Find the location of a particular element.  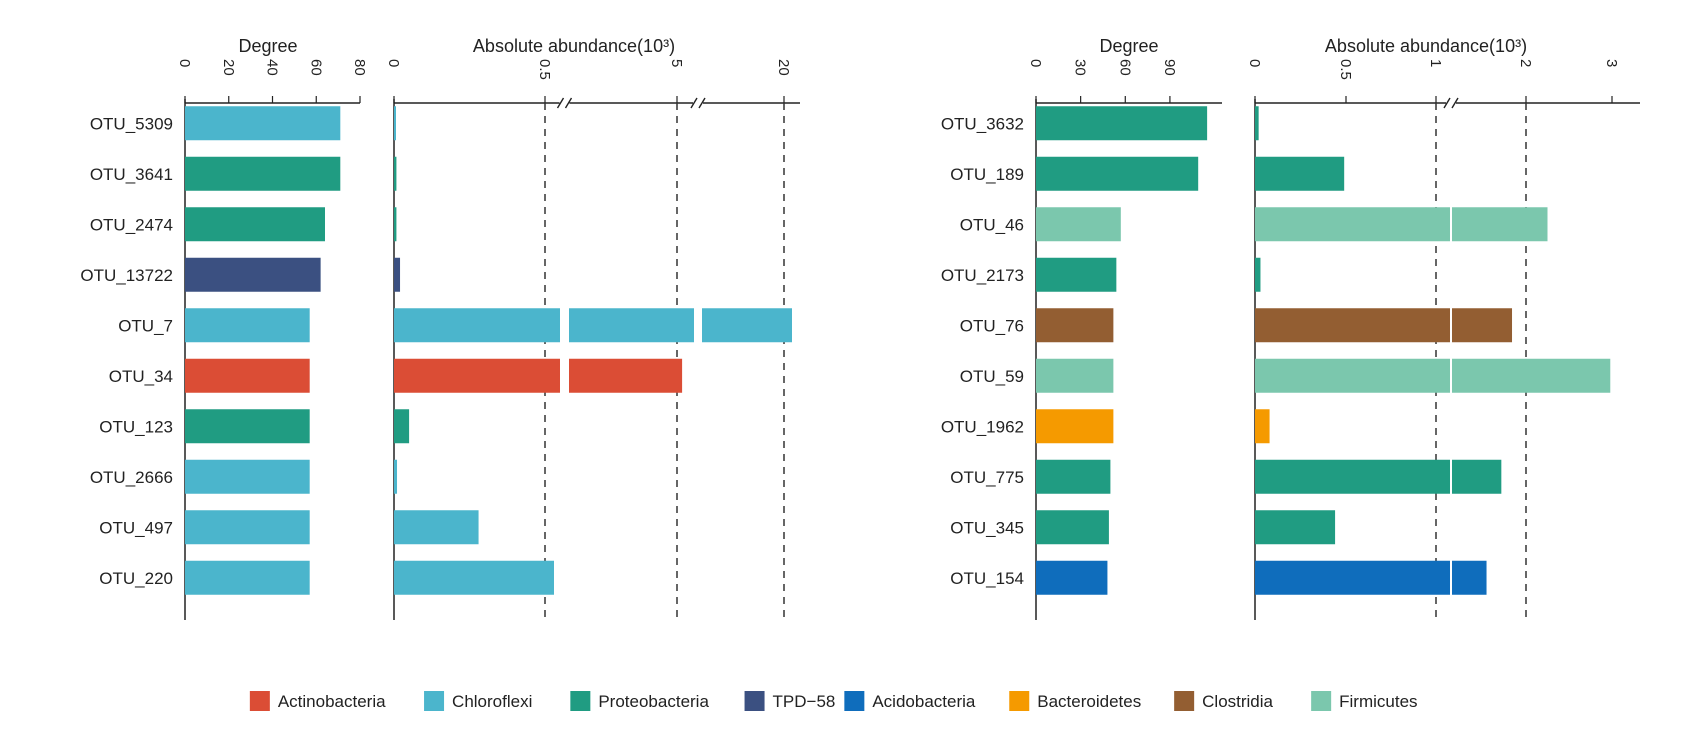

category-label: OTU_2666 is located at coordinates (131, 477).